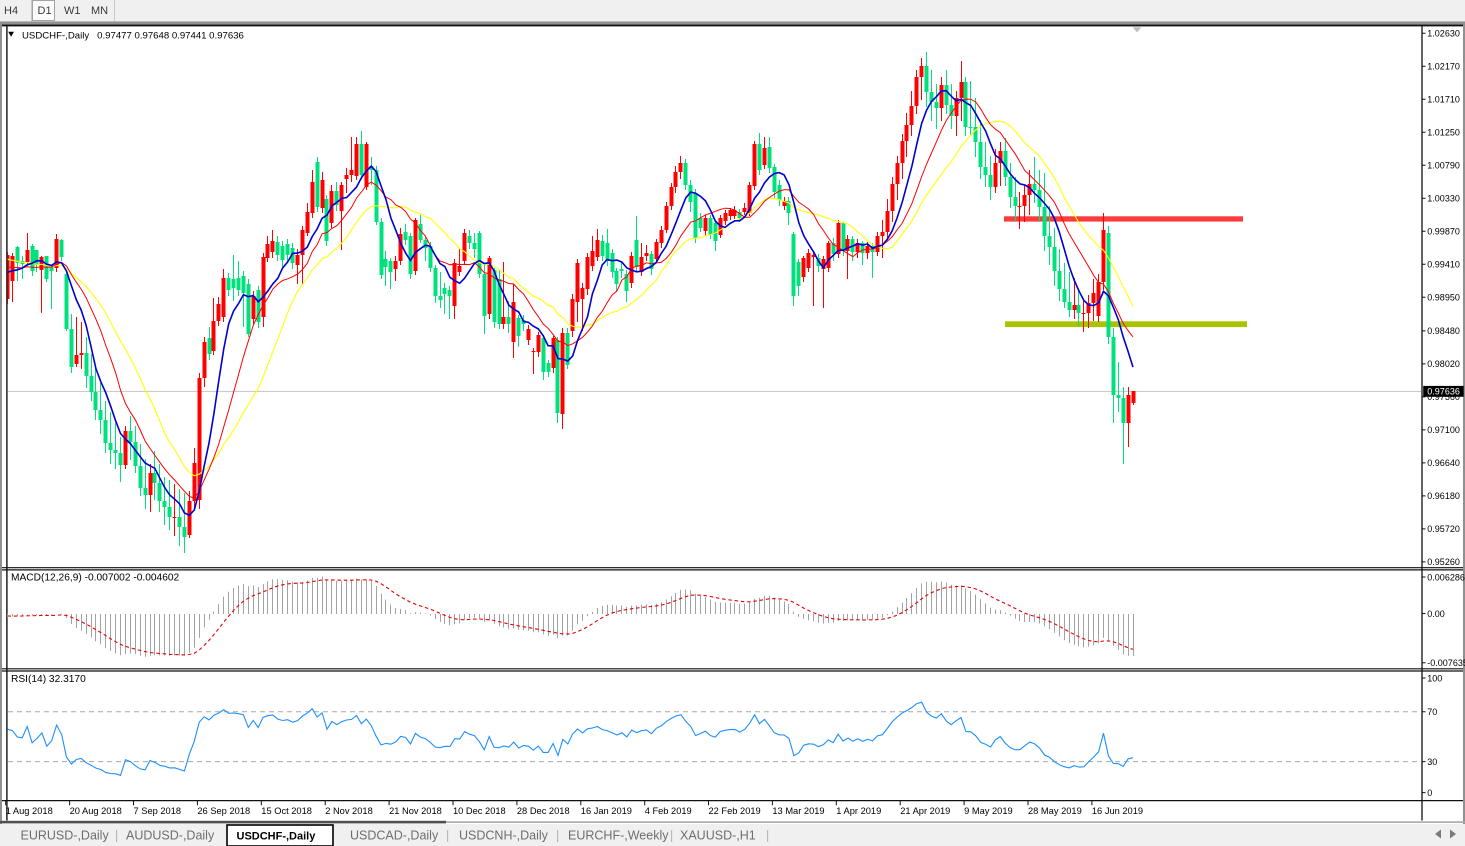 Image resolution: width=1465 pixels, height=846 pixels. I want to click on svg-text:MACD(12,26,9) -0.007002 -0.004: MACD(12,26,9) -0.007002 -0.004602, so click(95, 578).